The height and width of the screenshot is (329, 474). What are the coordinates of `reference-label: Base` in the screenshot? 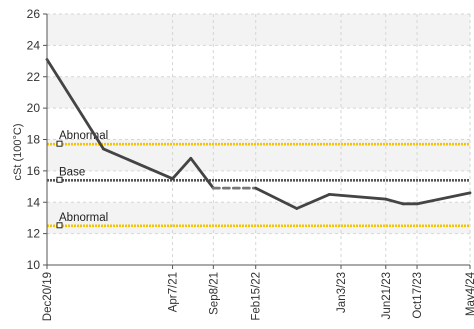 It's located at (72, 172).